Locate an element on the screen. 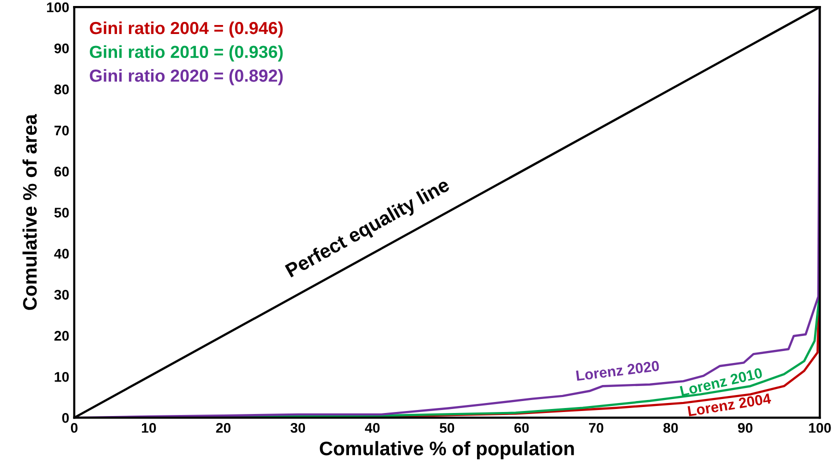  y-tick-label: 10 is located at coordinates (61, 377).